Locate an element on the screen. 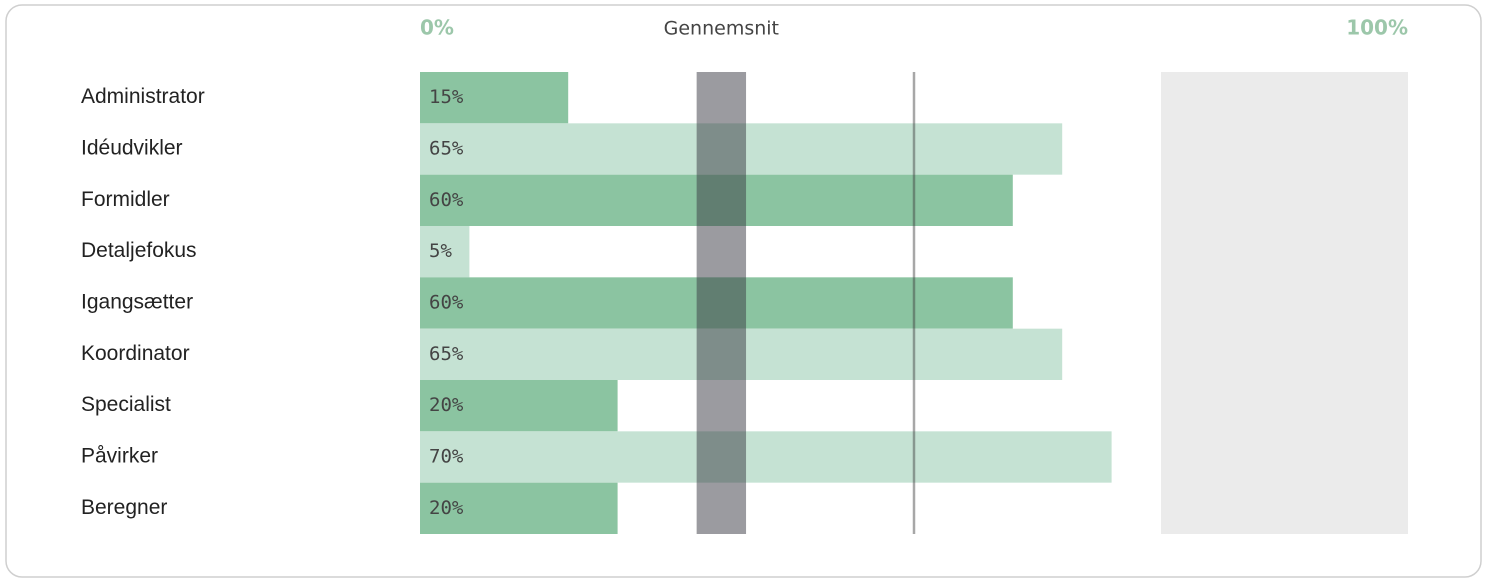 The height and width of the screenshot is (579, 1489). category-label: Påvirker is located at coordinates (119, 456).